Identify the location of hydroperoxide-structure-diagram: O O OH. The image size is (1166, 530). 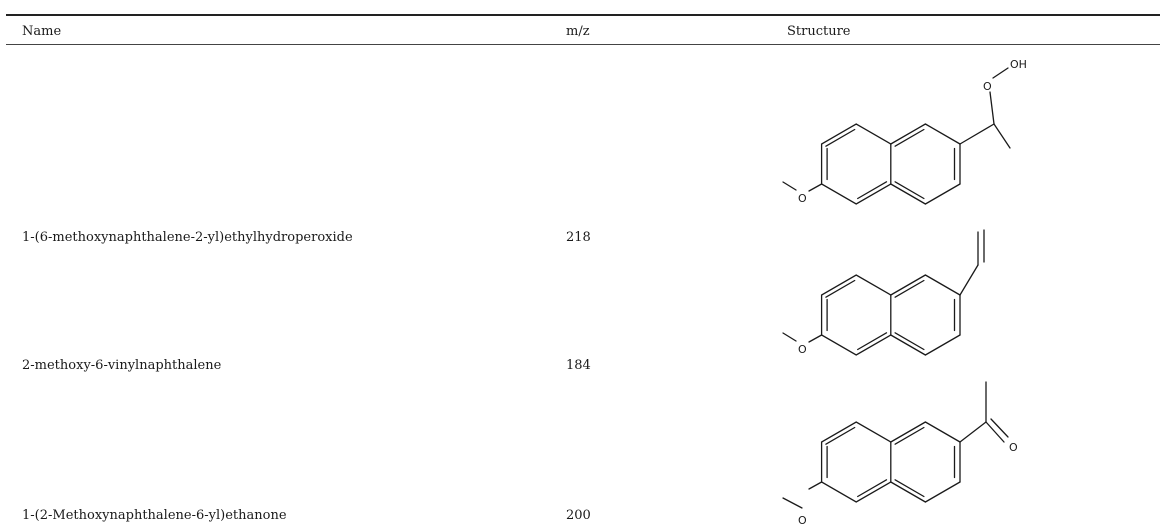
(904, 131).